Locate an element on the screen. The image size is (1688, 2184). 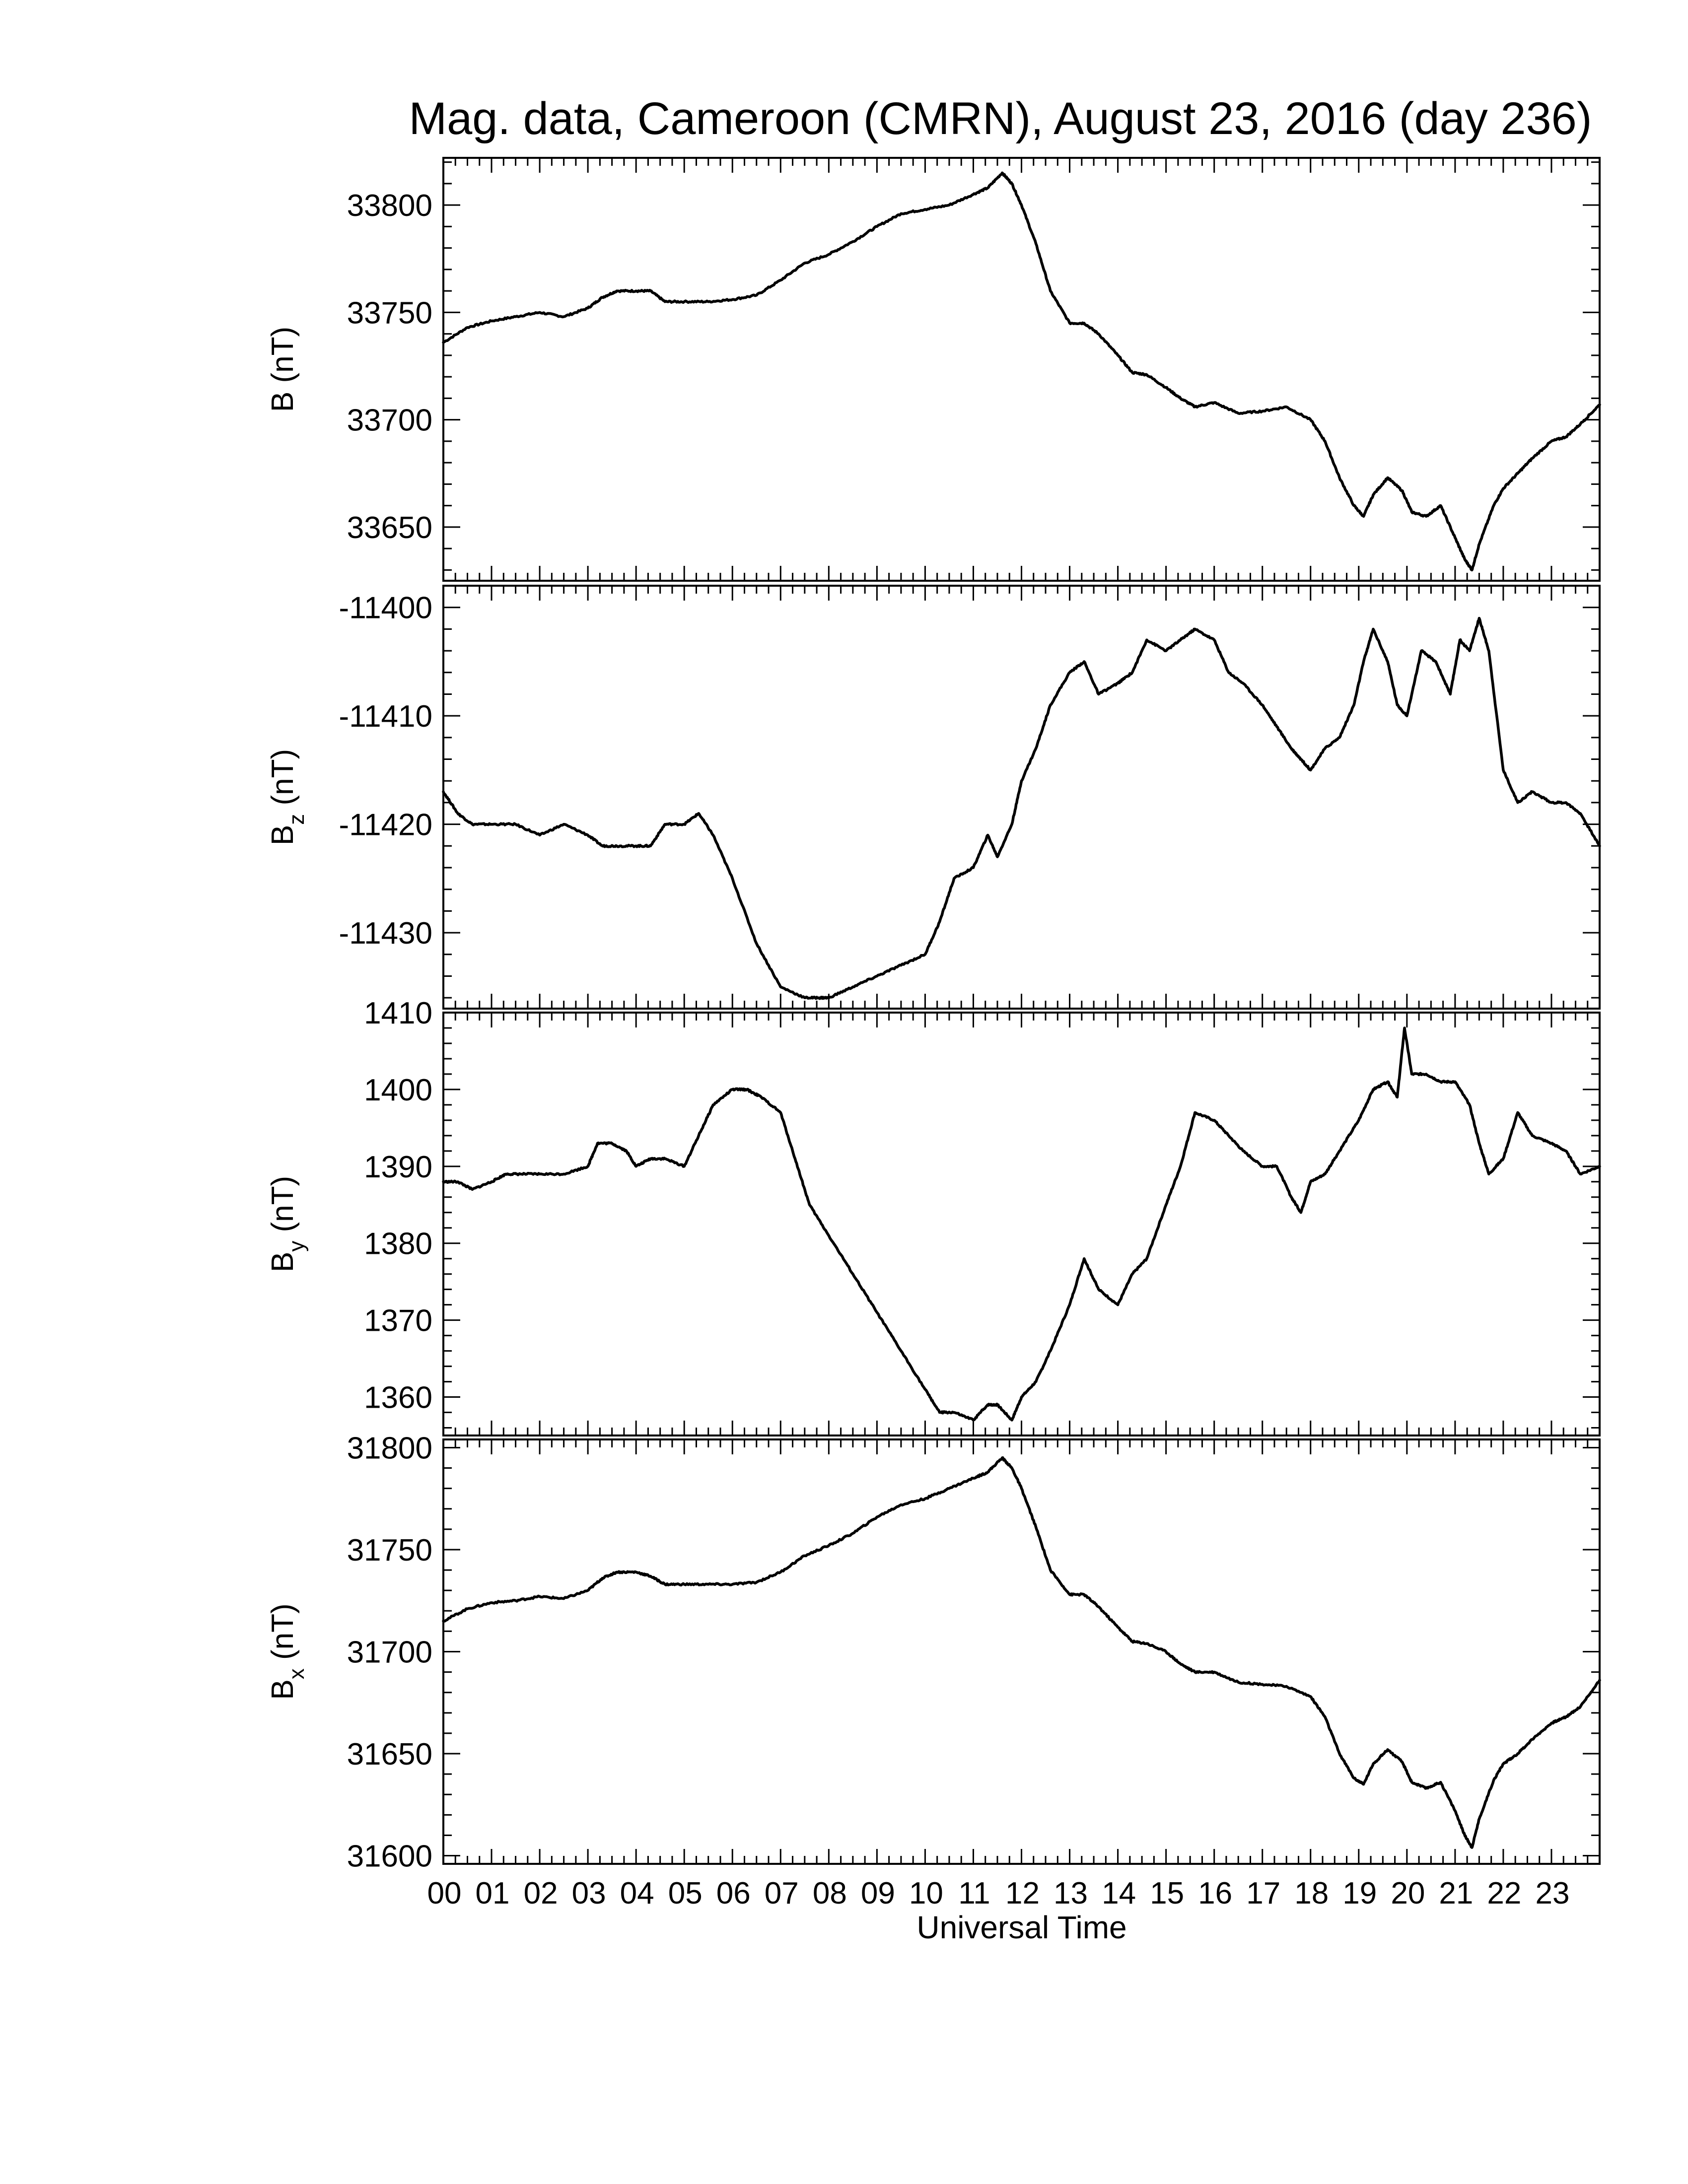
y-tick-label: -11400 is located at coordinates (385, 608).